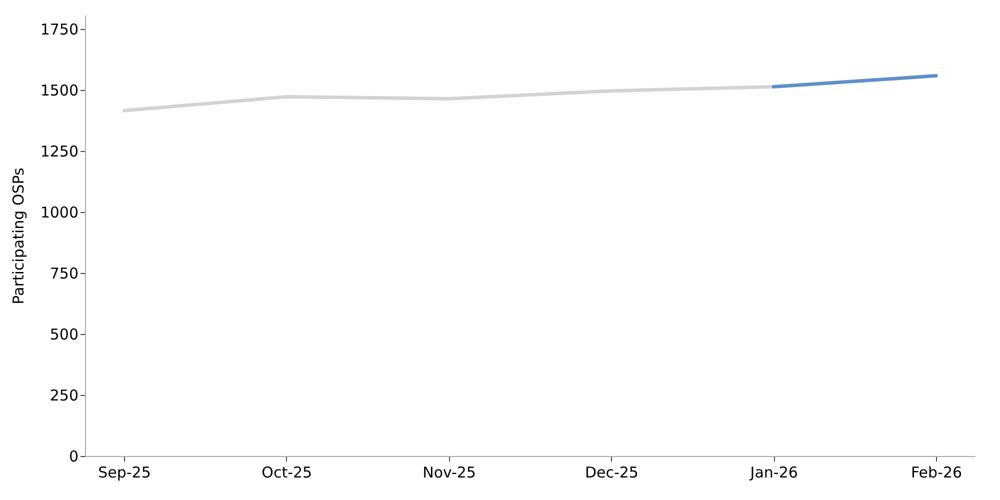  Describe the element at coordinates (59, 90) in the screenshot. I see `y-tick-label: 1500` at that location.